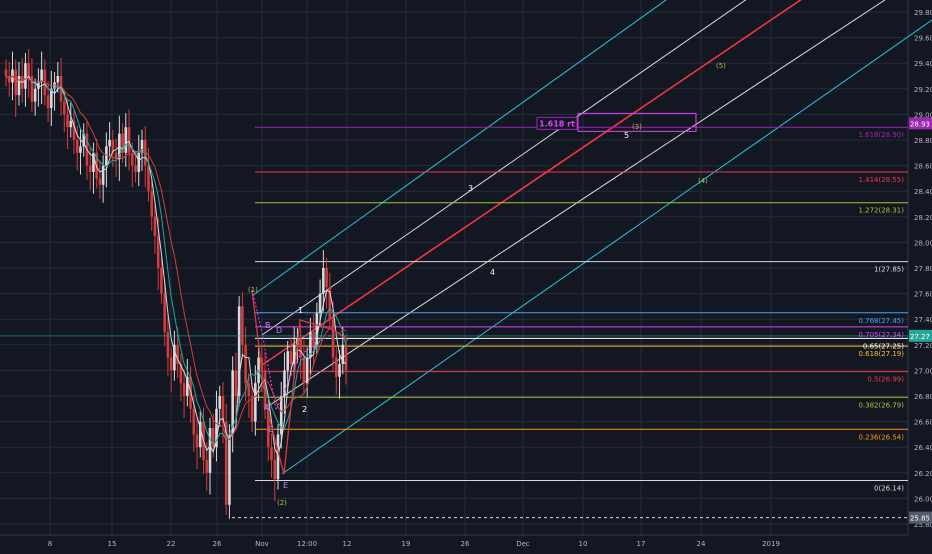  I want to click on price-tag-bg, so click(920, 517).